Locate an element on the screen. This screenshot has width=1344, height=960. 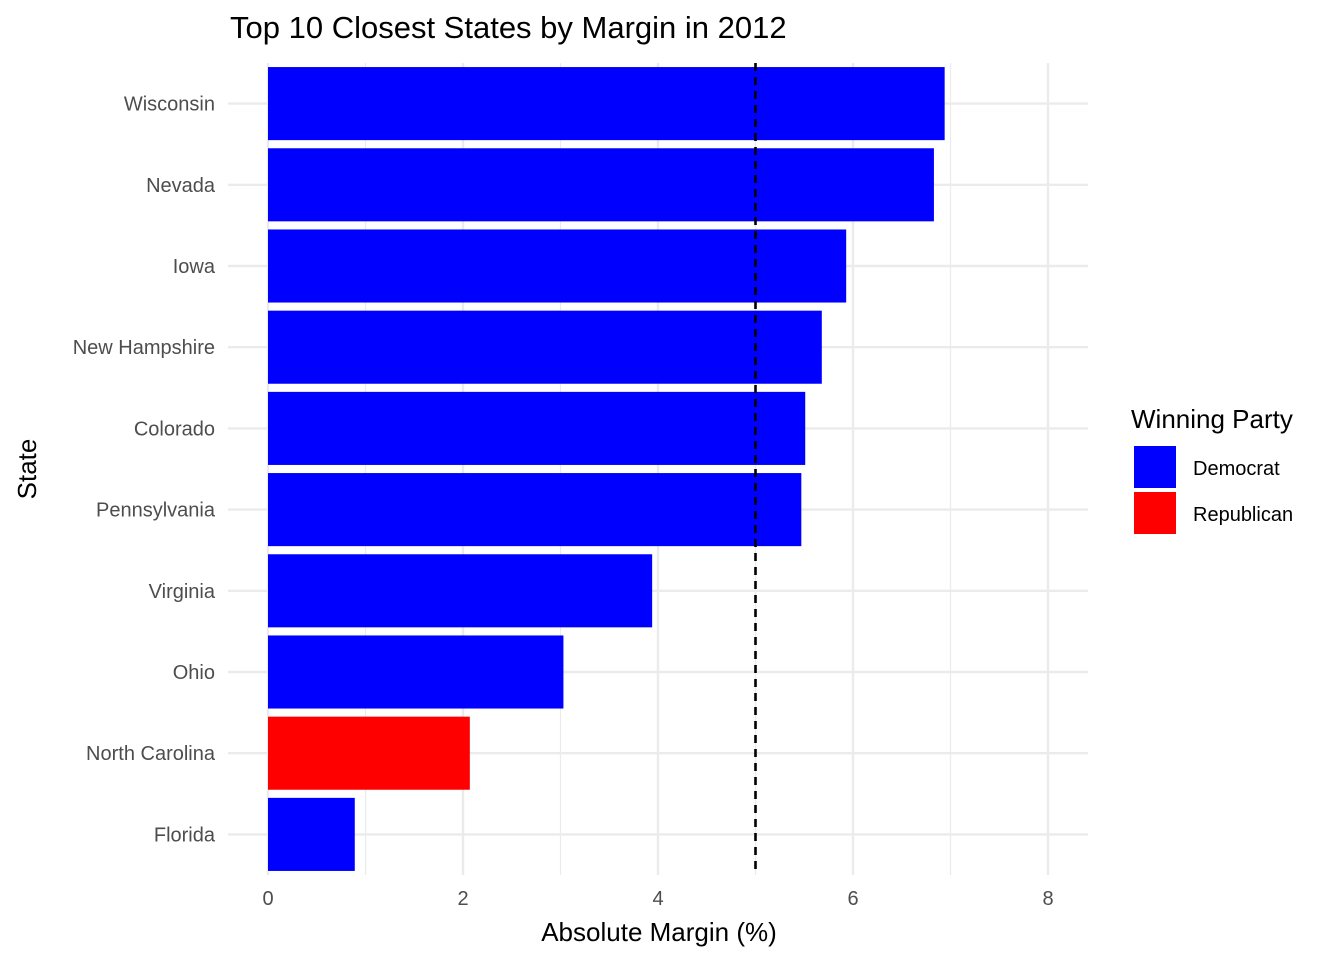
legend: Winning Party Democrat Republican is located at coordinates (1212, 469).